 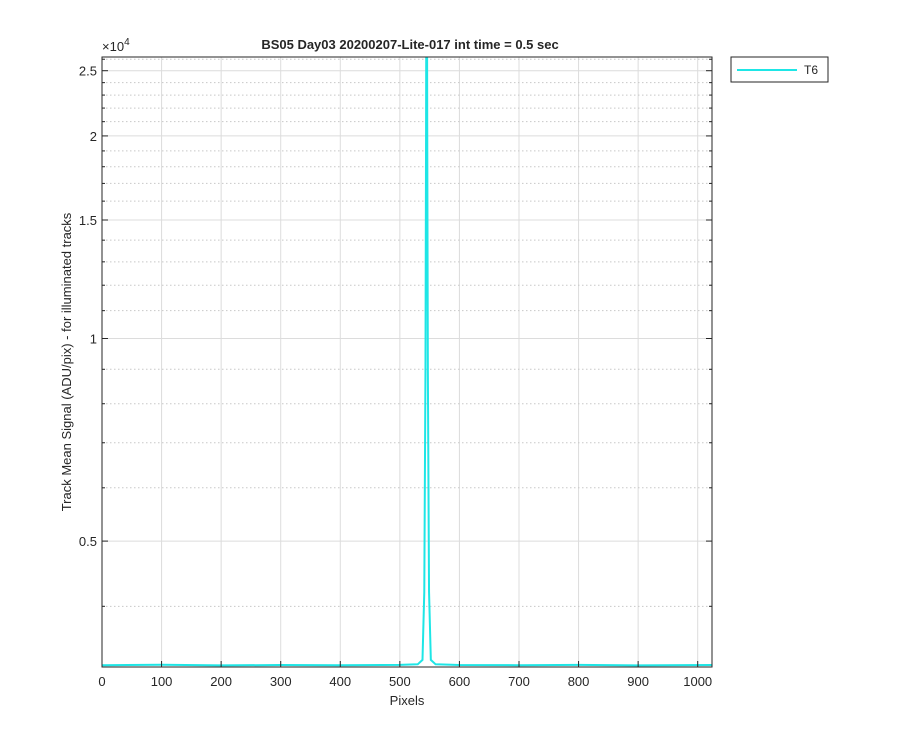 What do you see at coordinates (93, 136) in the screenshot?
I see `y-tick-label: 2` at bounding box center [93, 136].